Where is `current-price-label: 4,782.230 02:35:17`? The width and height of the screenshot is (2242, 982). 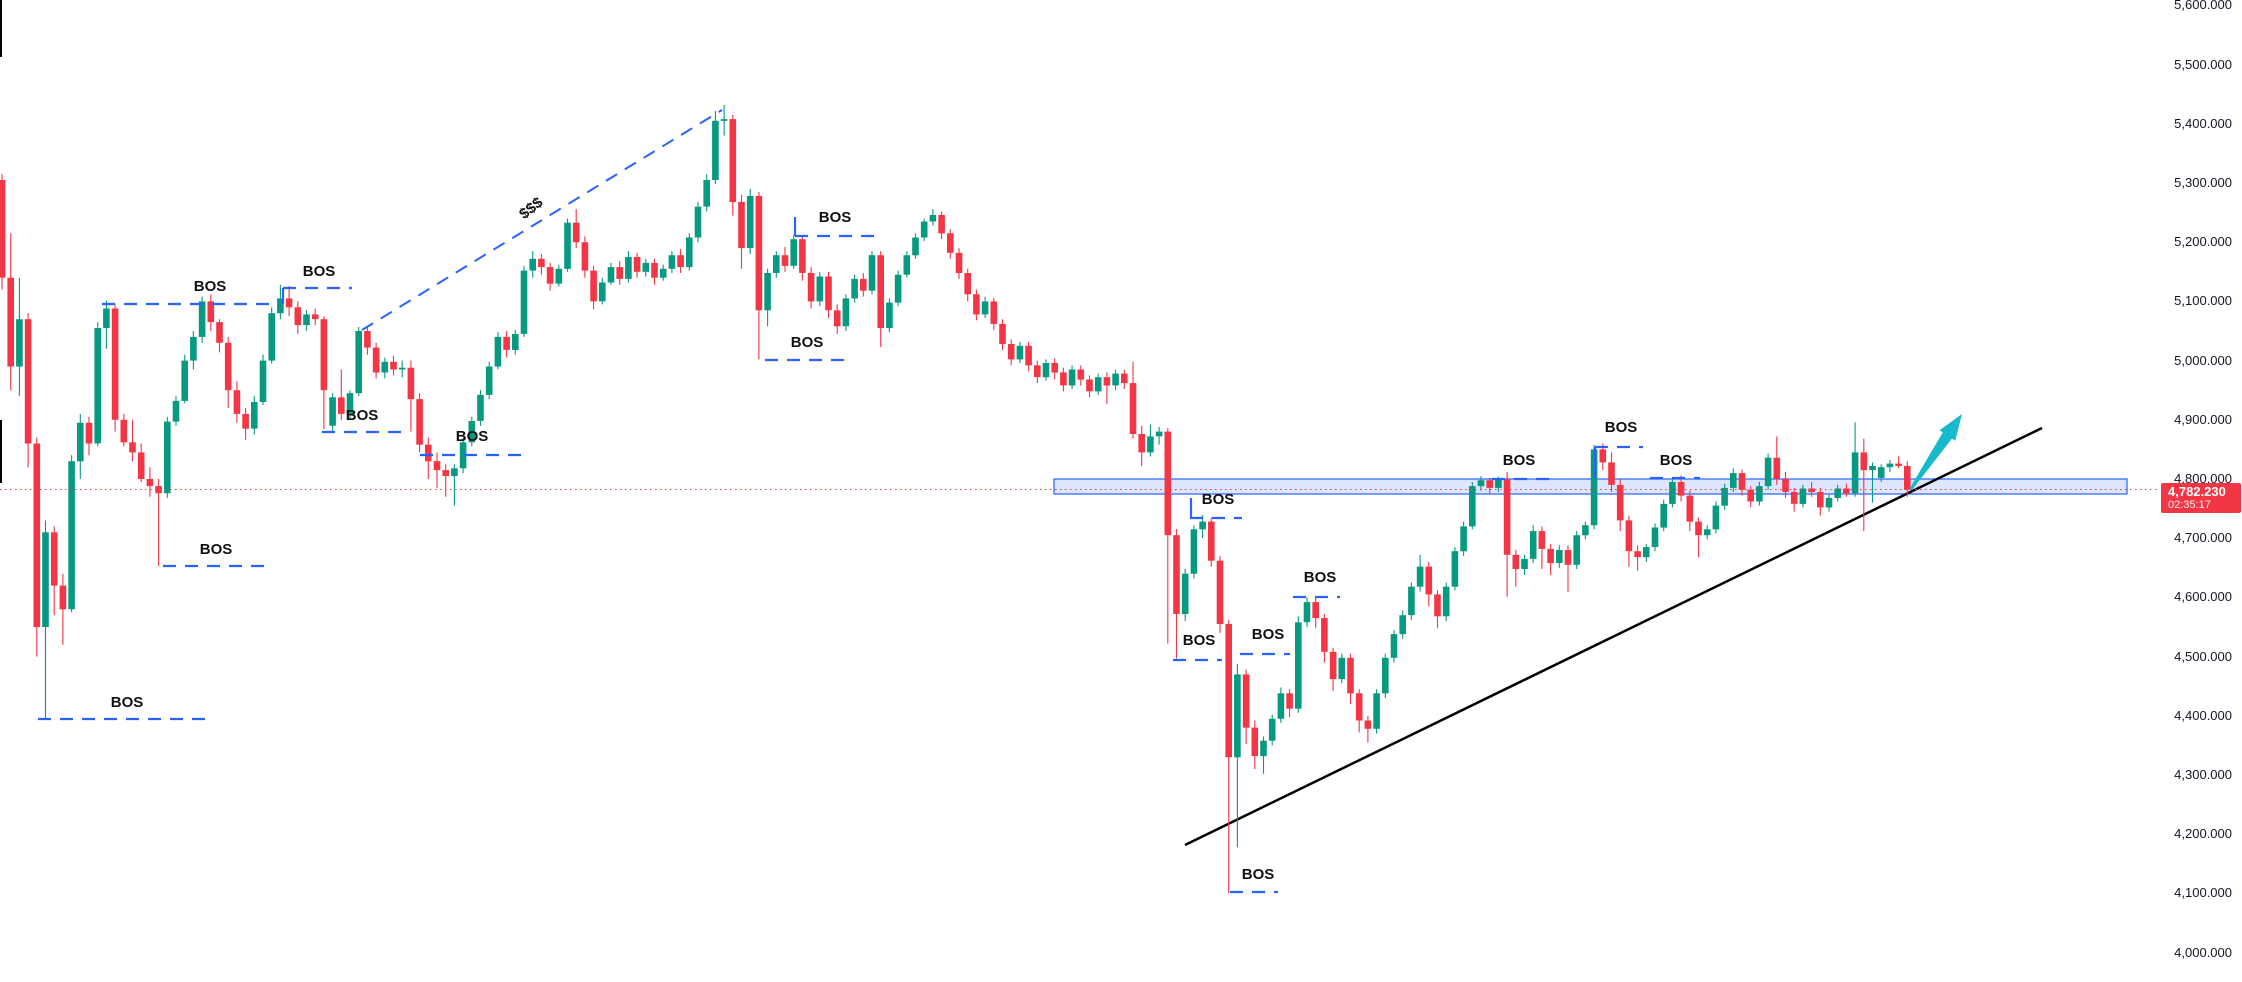
current-price-label: 4,782.230 02:35:17 is located at coordinates (2201, 498).